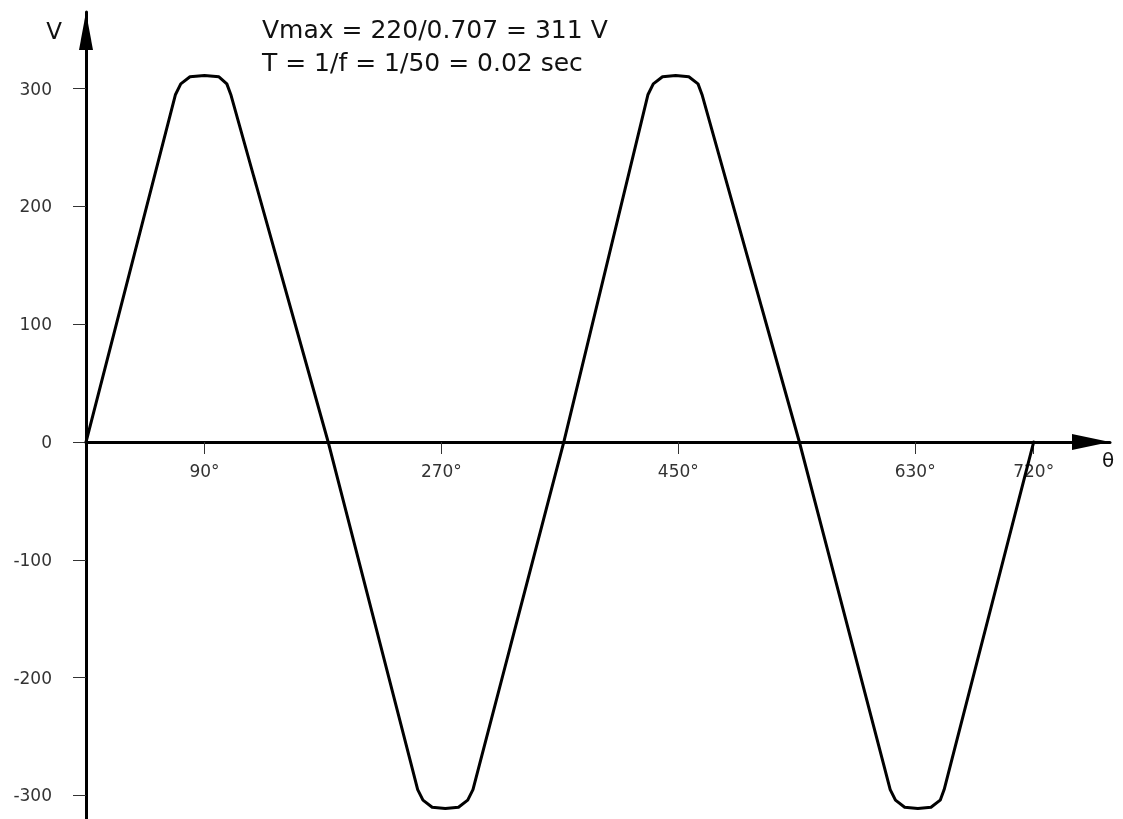 This screenshot has width=1123, height=819. I want to click on y-tick-label: 200, so click(35, 206).